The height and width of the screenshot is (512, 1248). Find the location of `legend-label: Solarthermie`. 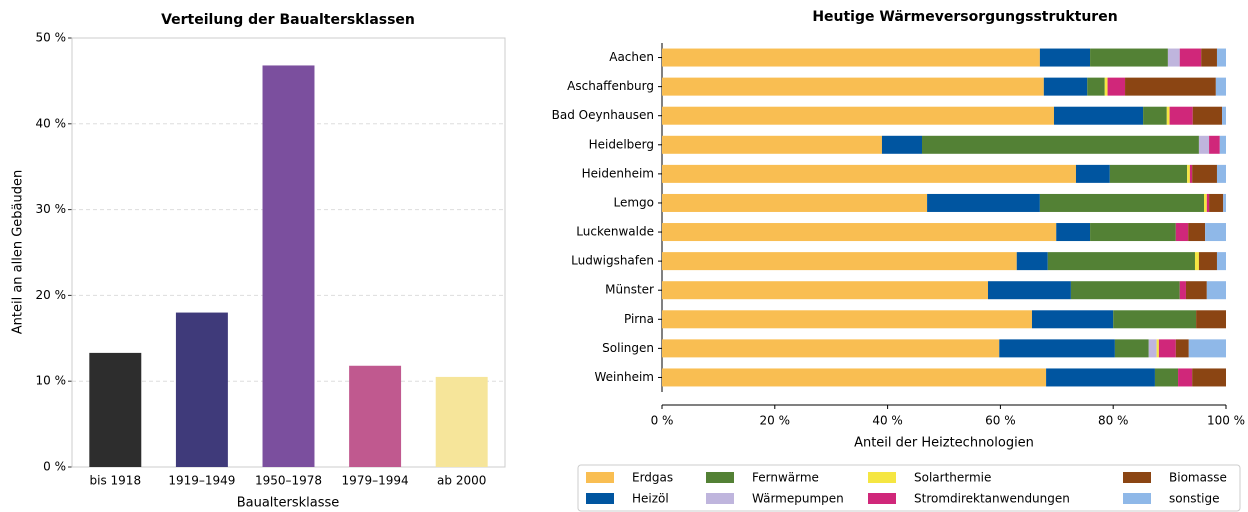

legend-label: Solarthermie is located at coordinates (952, 478).